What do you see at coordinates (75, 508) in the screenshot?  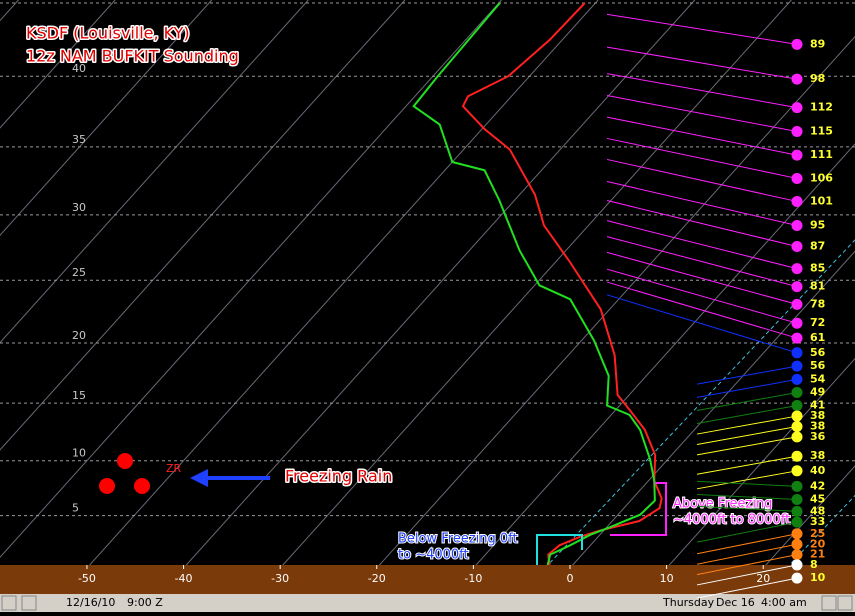 I see `y-tick-label: 5` at bounding box center [75, 508].